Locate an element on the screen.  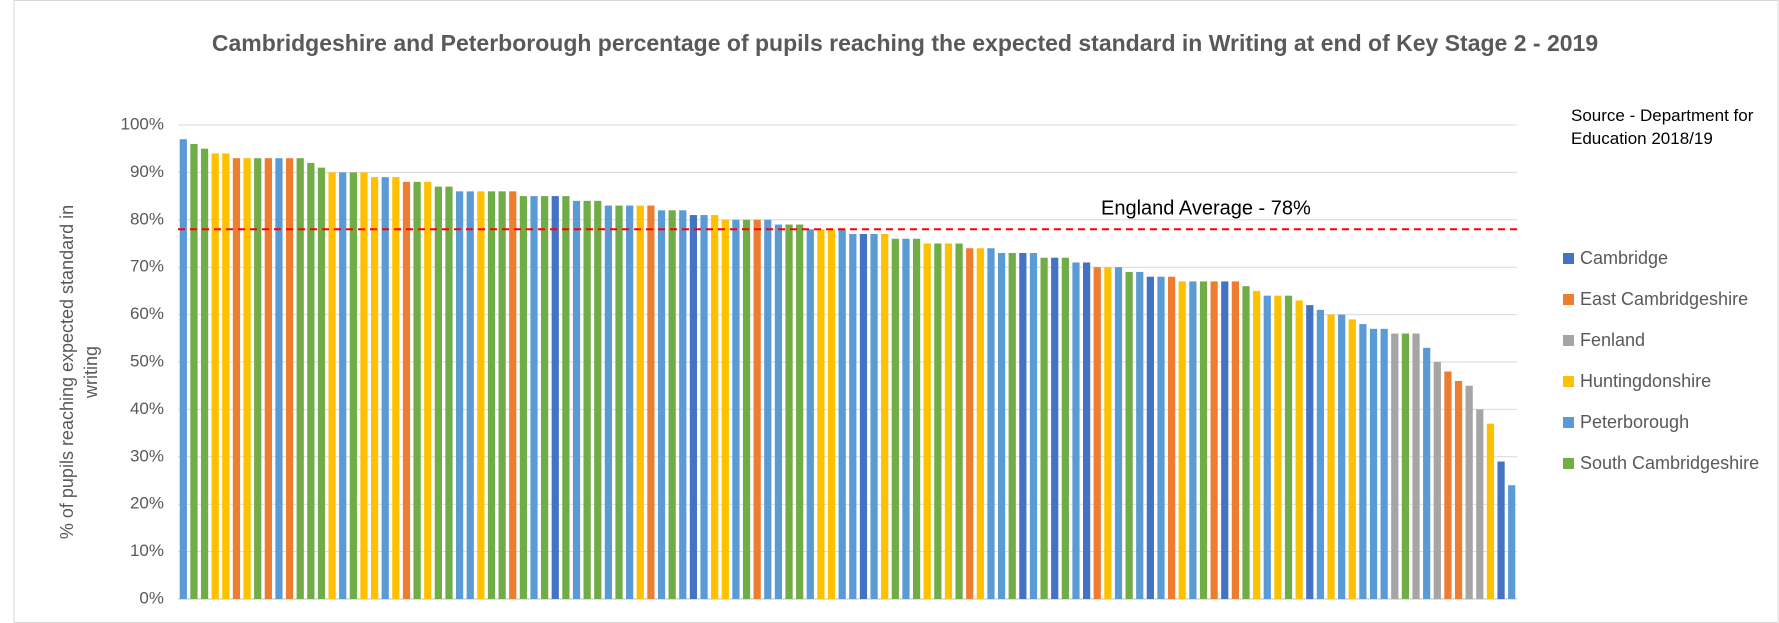
legend-swatch is located at coordinates (1568, 340).